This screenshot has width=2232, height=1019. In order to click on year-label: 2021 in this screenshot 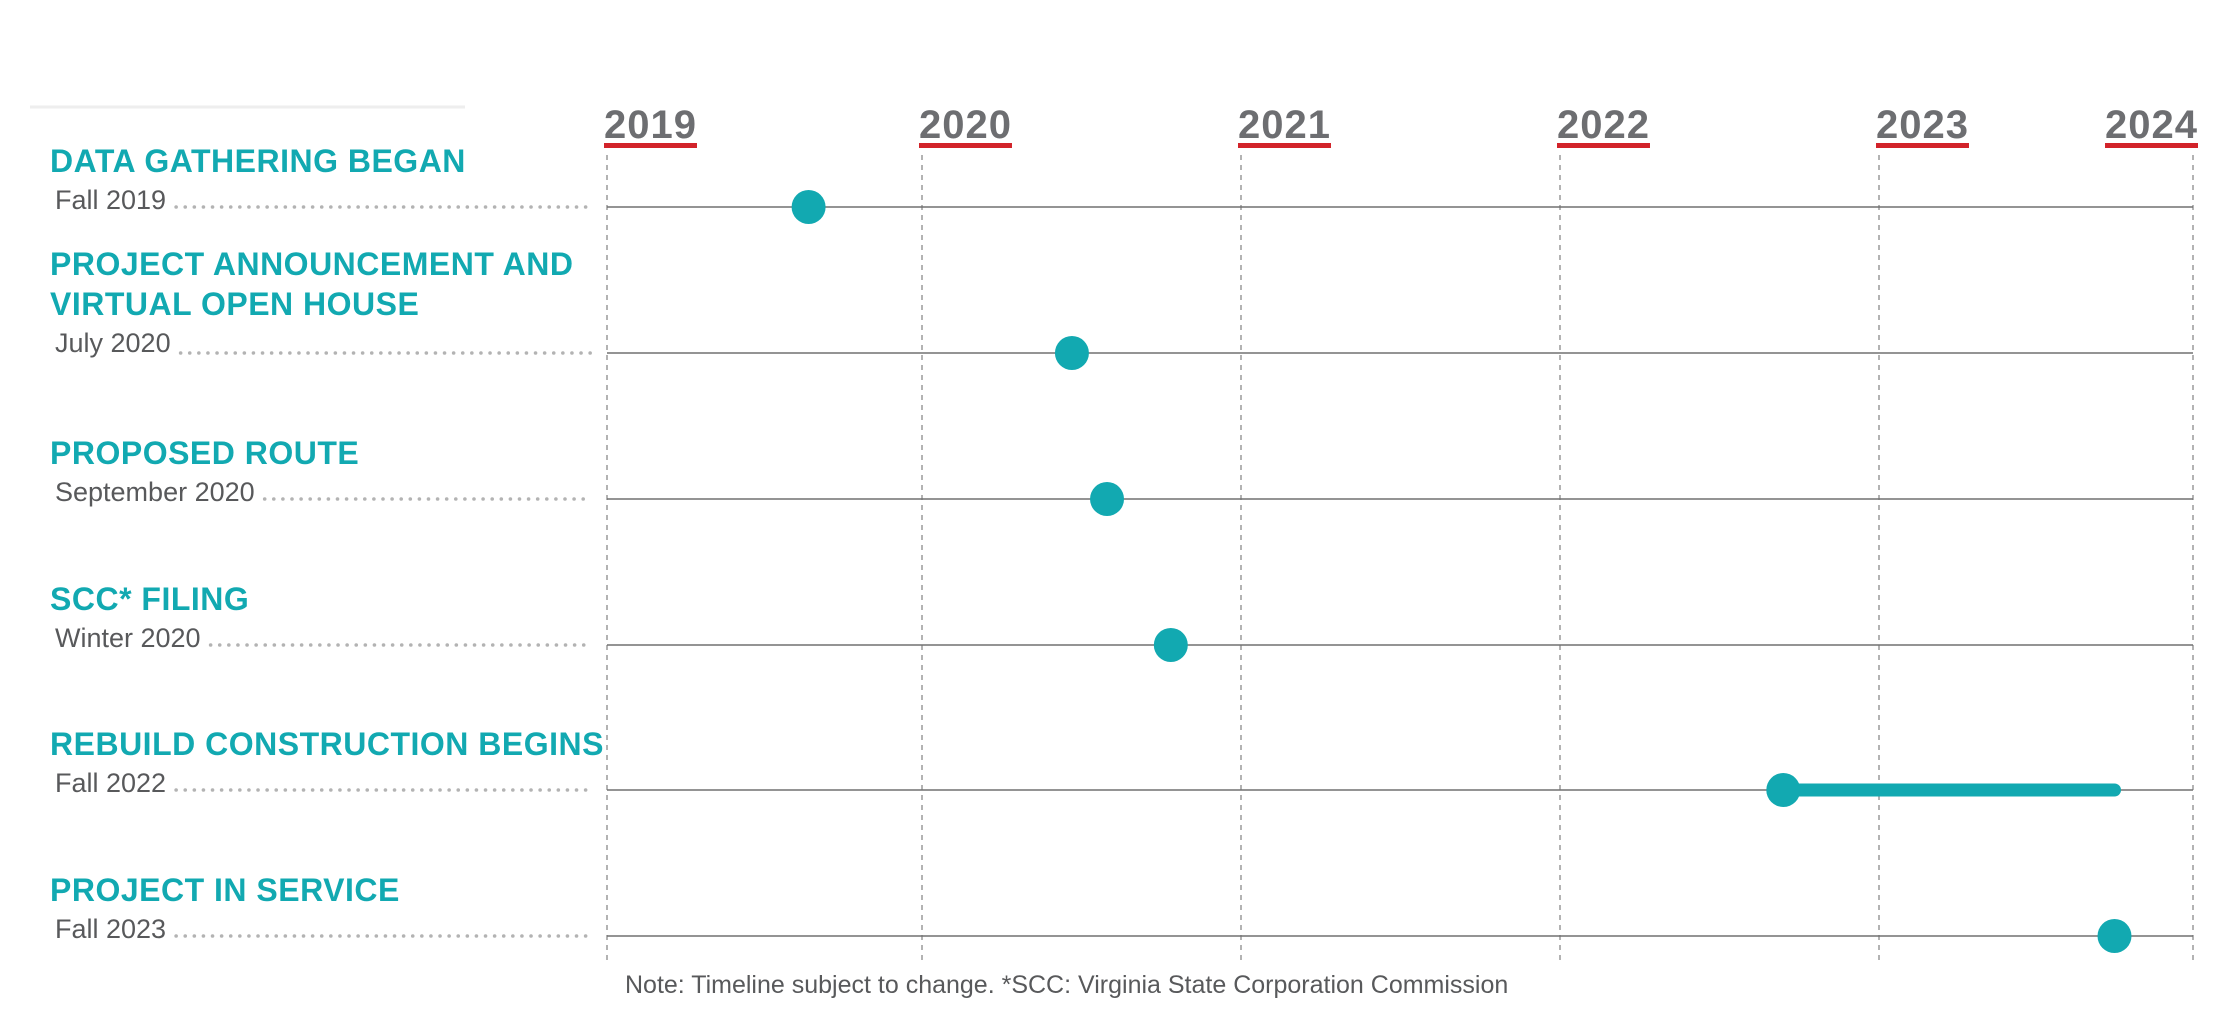, I will do `click(1284, 125)`.